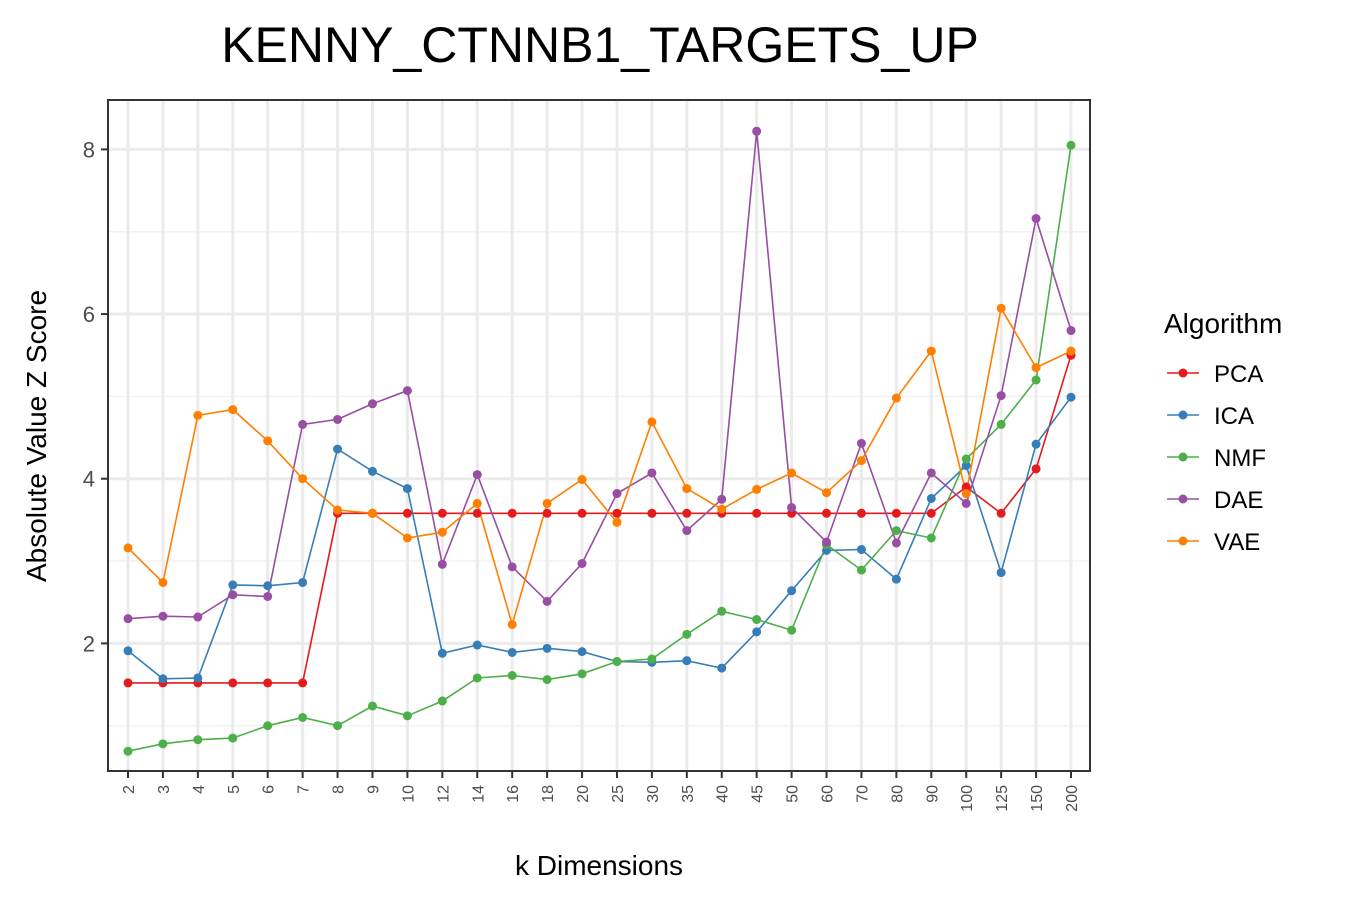 This screenshot has width=1350, height=900. I want to click on legend-label-nmf: NMF, so click(1240, 458).